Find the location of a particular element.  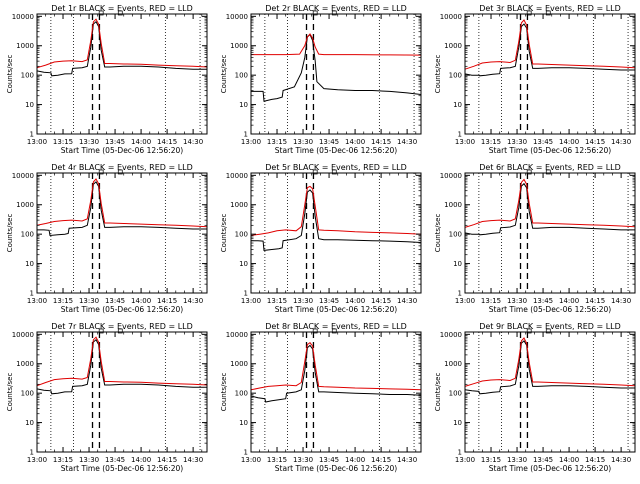

panel-title: Det 4r BLACK = Events, RED = LLD is located at coordinates (122, 167).